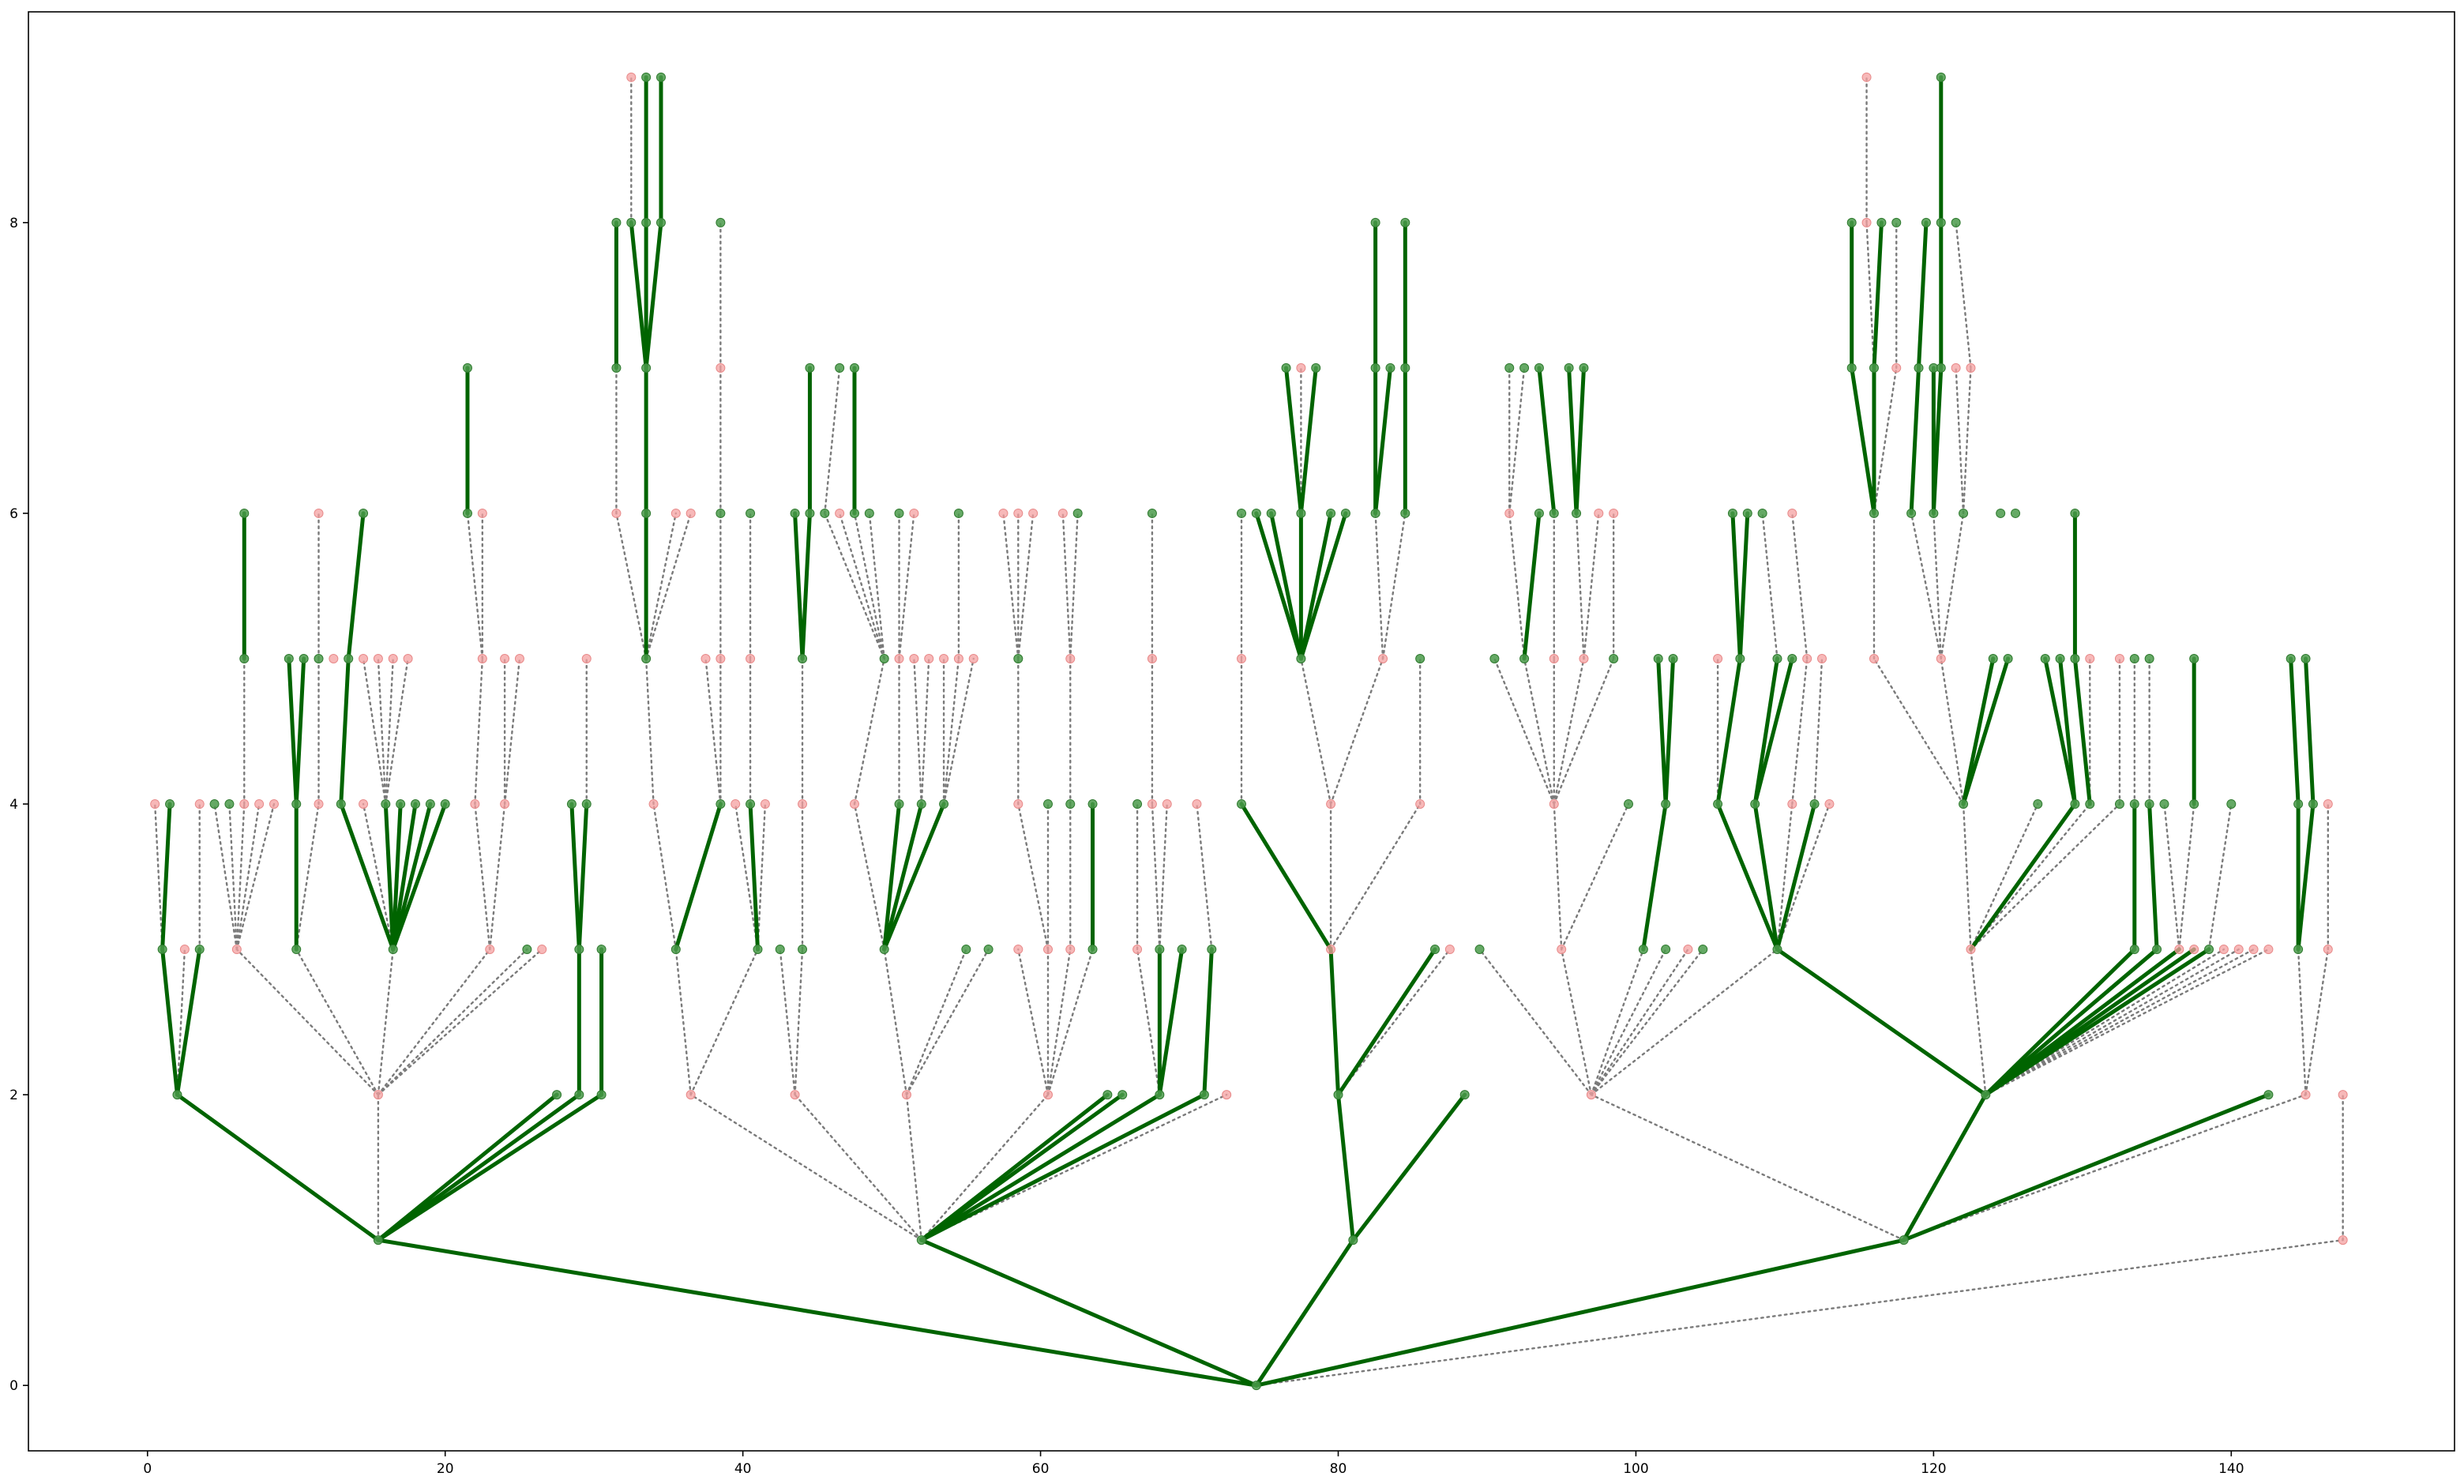 The height and width of the screenshot is (1484, 2464). I want to click on x-axis: 0 20 40 60 80 100 120 140, so click(1193, 1464).